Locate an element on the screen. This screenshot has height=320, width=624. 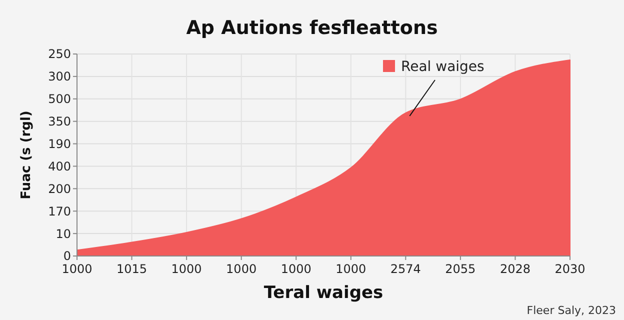
x-tick-label: 2574 is located at coordinates (405, 269).